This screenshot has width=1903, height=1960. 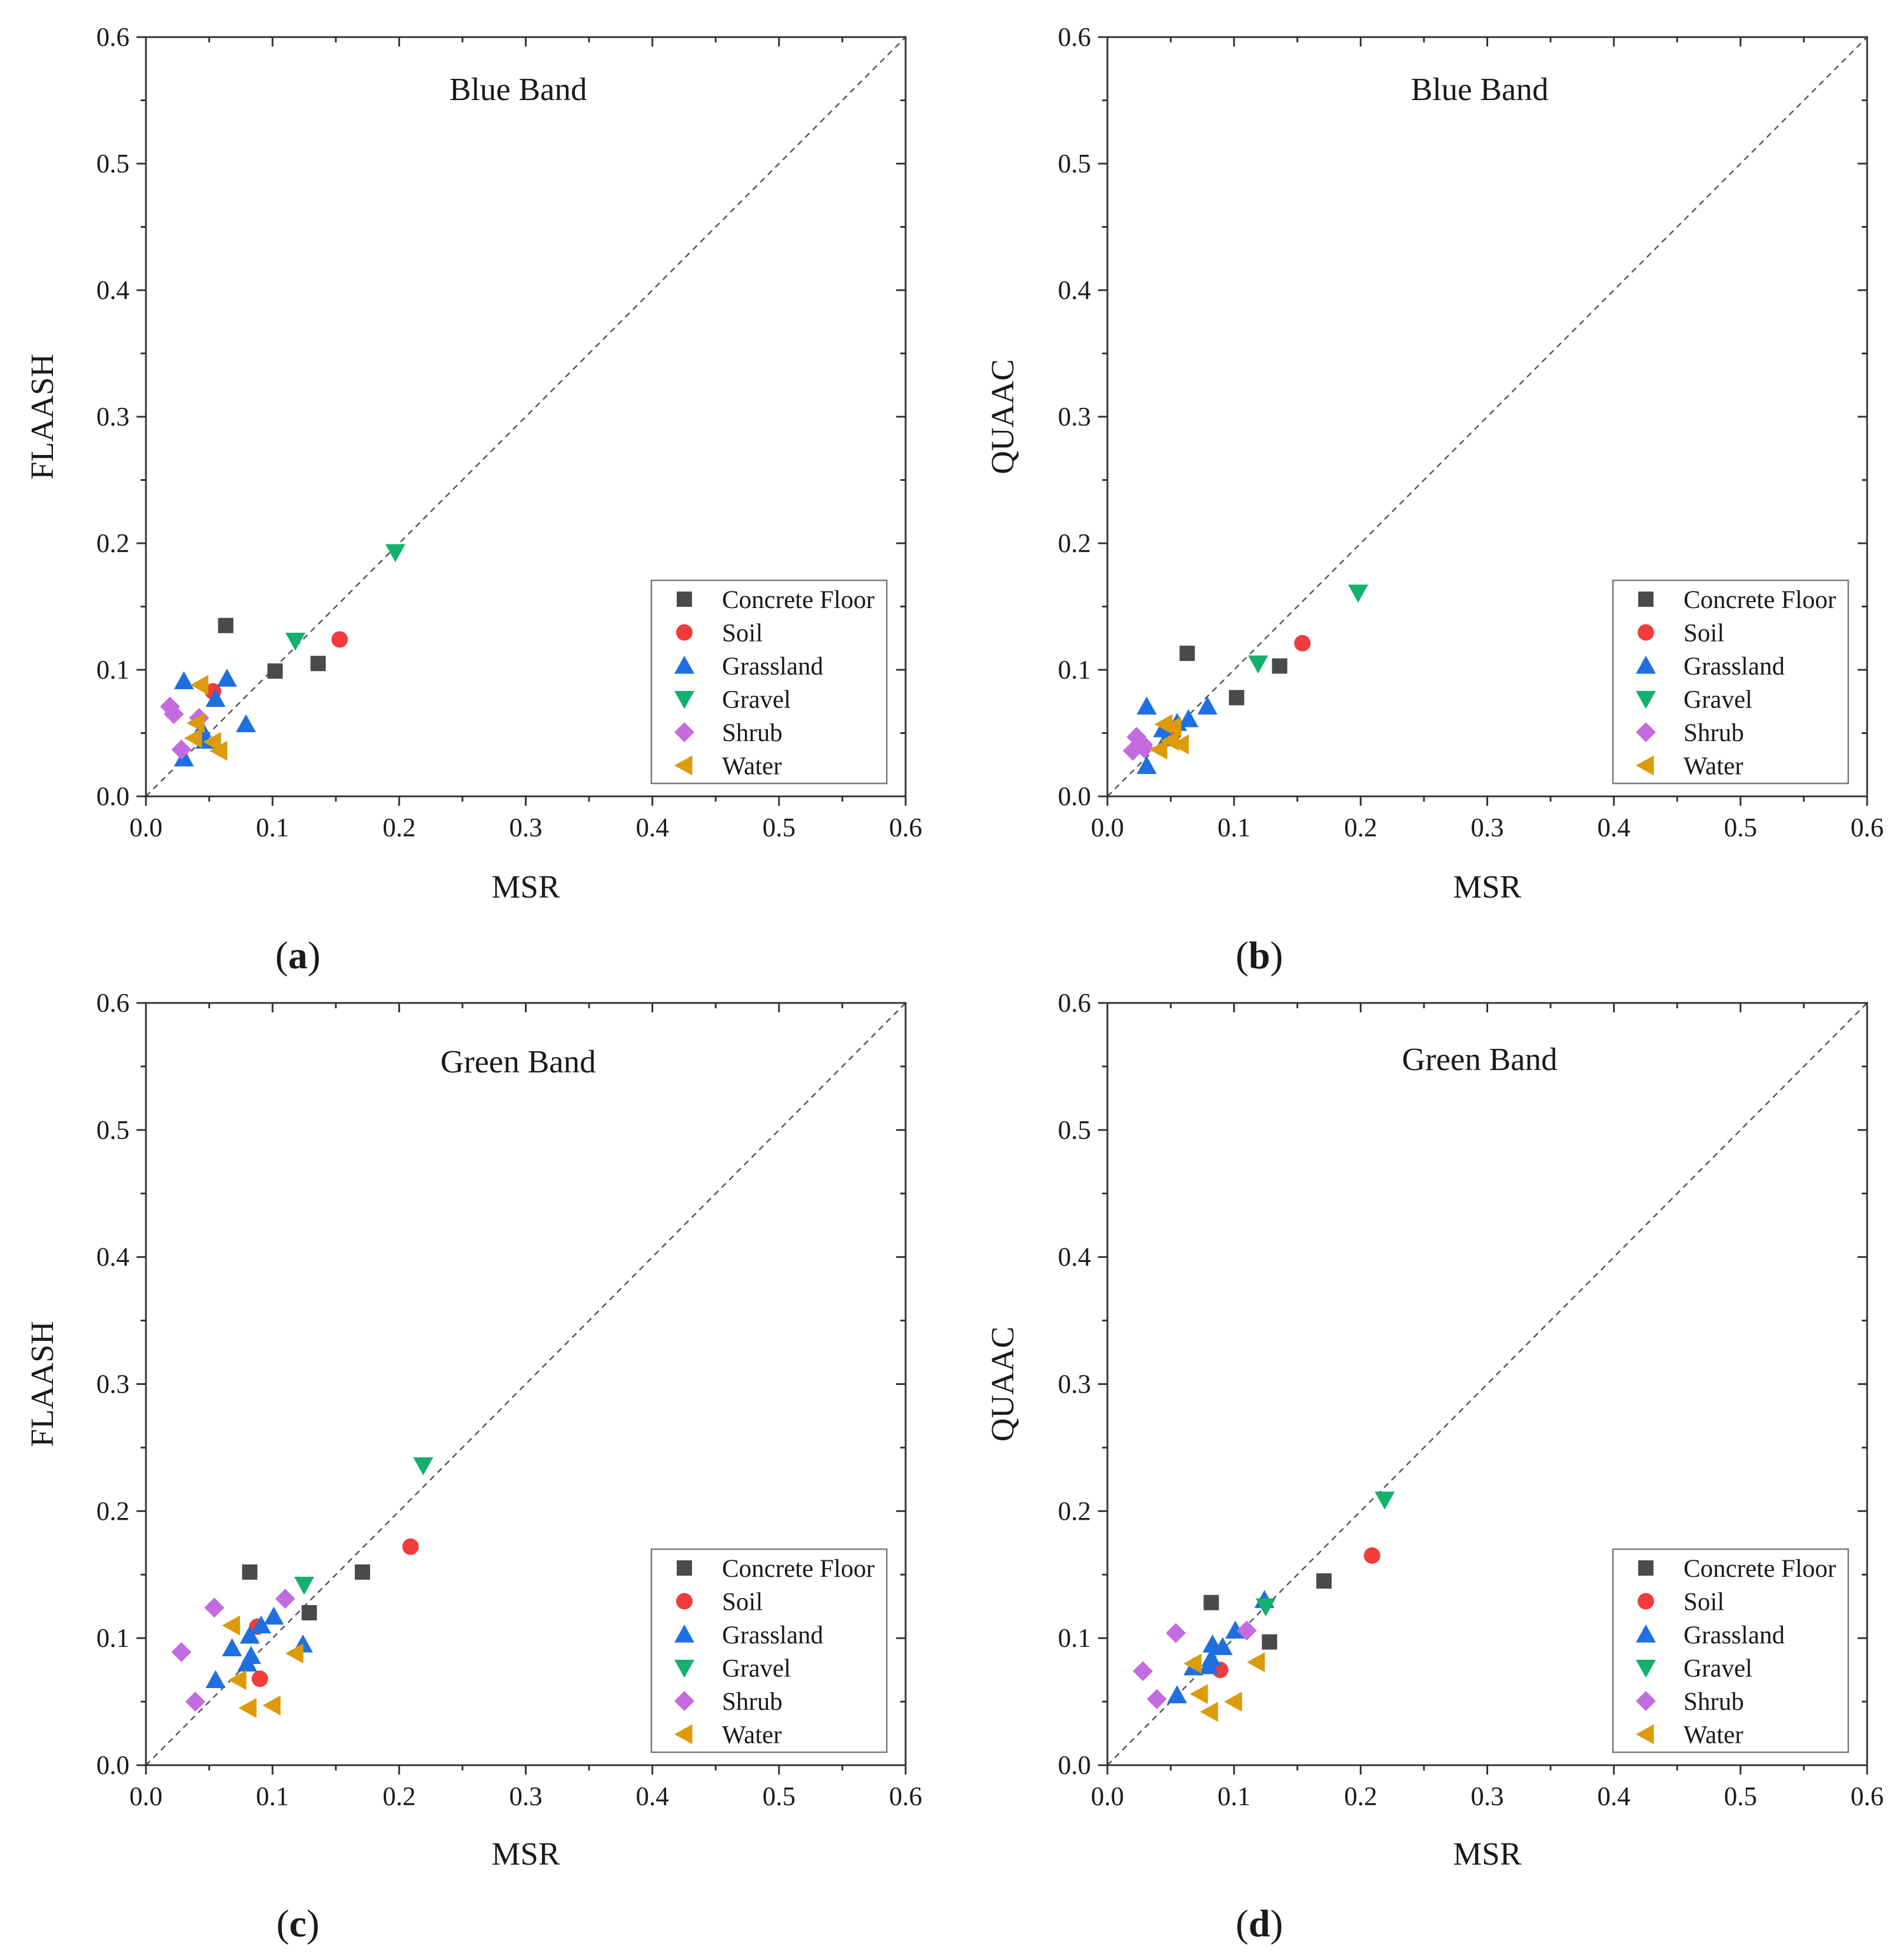 What do you see at coordinates (1002, 416) in the screenshot?
I see `y-axis-label: QUAAC` at bounding box center [1002, 416].